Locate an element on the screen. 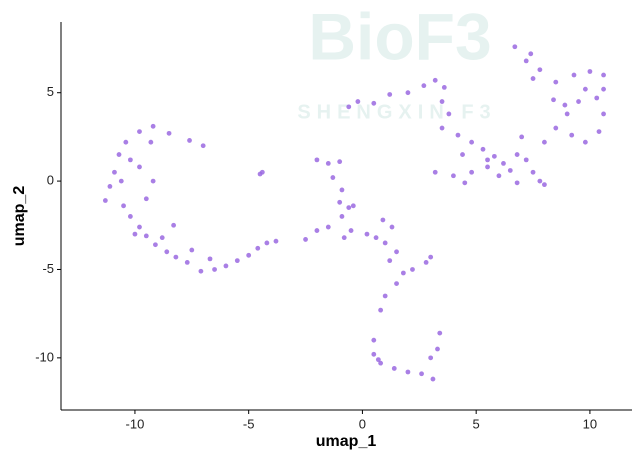 The width and height of the screenshot is (634, 455). y-tick-label: 0 is located at coordinates (50, 180).